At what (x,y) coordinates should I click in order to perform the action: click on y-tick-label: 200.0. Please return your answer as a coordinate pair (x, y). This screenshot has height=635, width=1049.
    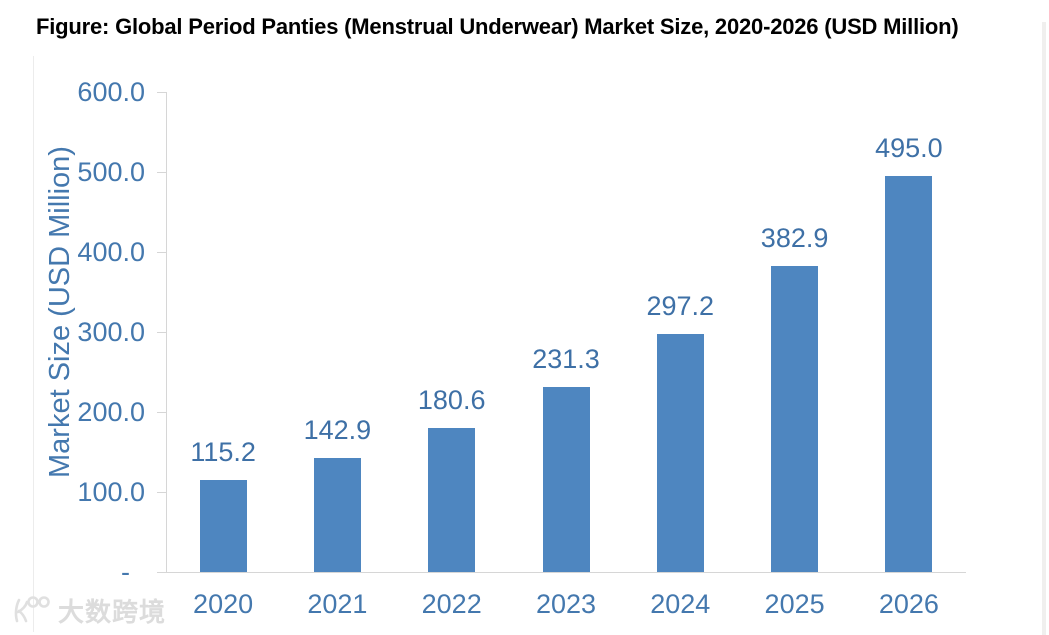
    Looking at the image, I should click on (111, 412).